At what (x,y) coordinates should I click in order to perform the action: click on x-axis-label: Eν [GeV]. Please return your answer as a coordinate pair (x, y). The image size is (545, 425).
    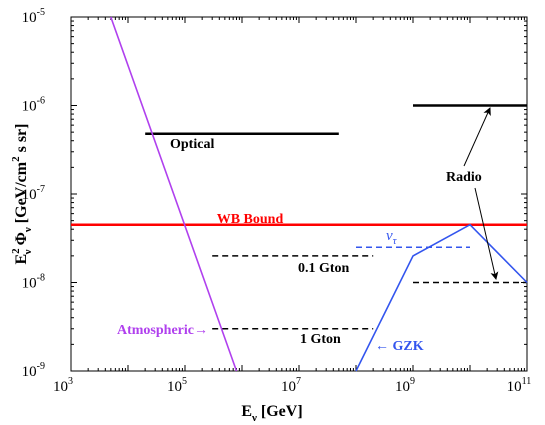
    Looking at the image, I should click on (271, 413).